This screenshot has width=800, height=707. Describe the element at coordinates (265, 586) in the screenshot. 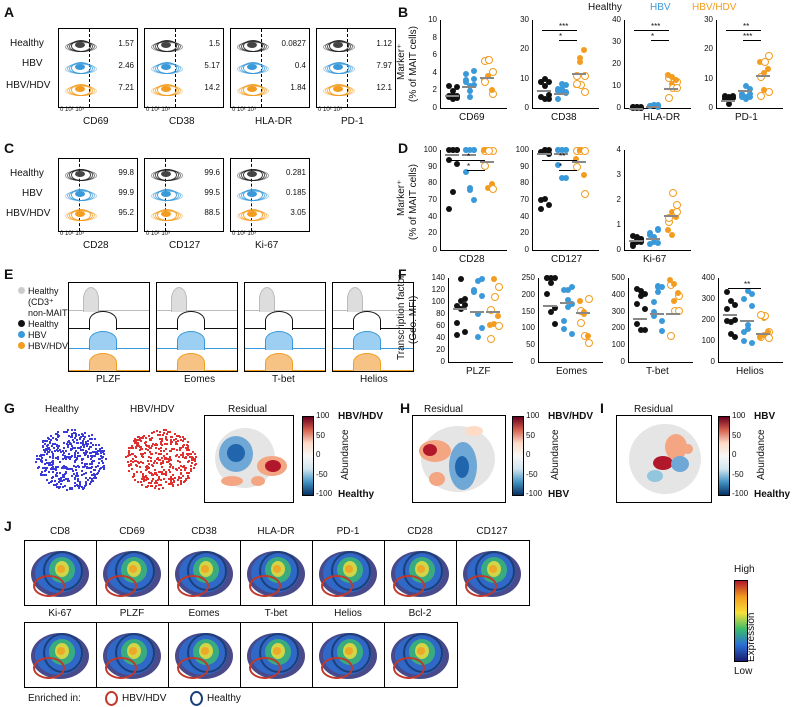

I see `hbvhdv-enriched-outline` at that location.